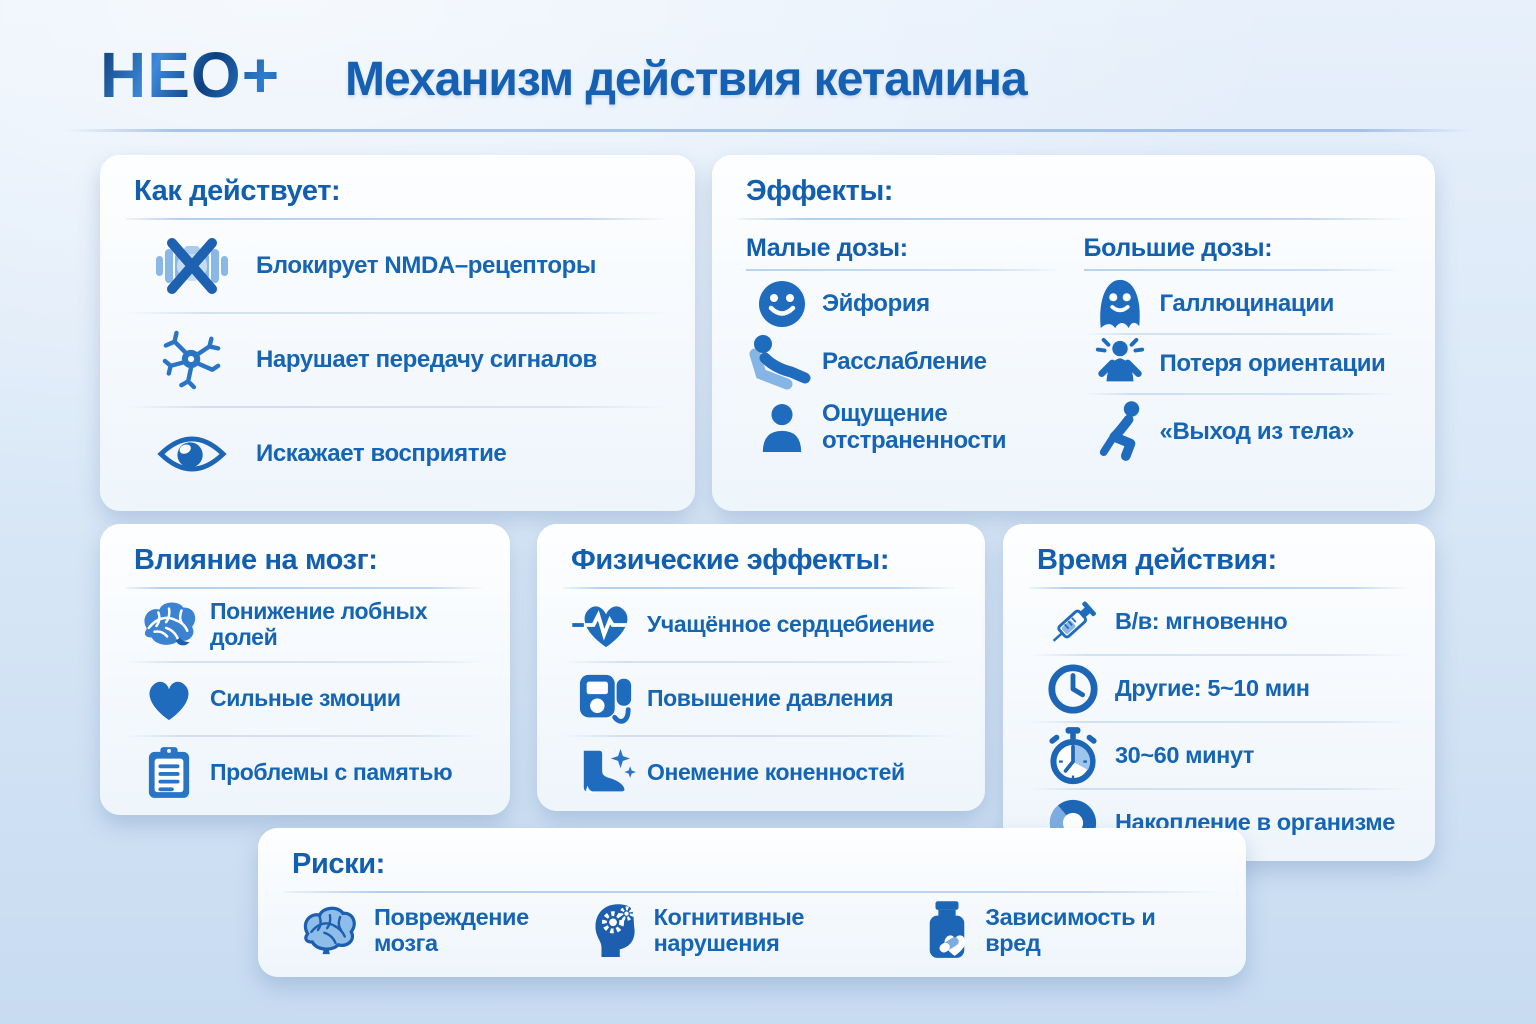  I want to click on list-item: Повреждение мозга, so click(443, 930).